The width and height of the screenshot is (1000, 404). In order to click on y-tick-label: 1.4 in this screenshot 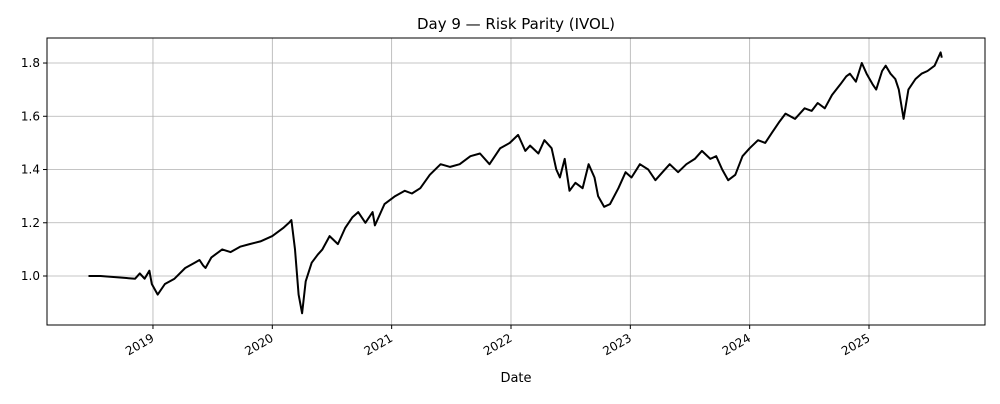, I will do `click(30, 170)`.